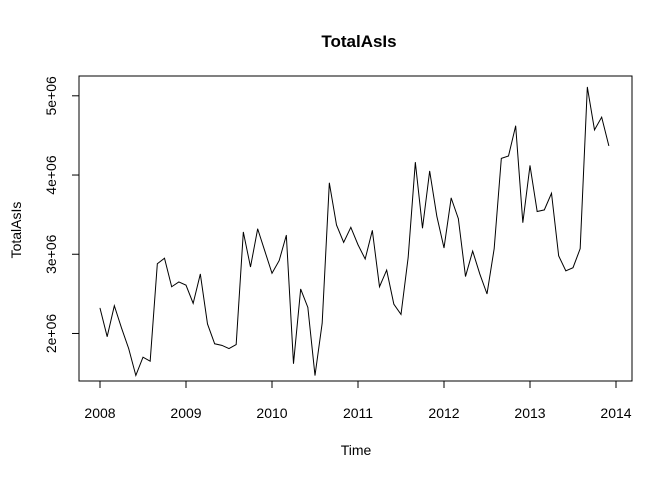 The height and width of the screenshot is (480, 672). Describe the element at coordinates (61, 215) in the screenshot. I see `y-axis: 2e+06 3e+06 4e+06 5e+06` at that location.